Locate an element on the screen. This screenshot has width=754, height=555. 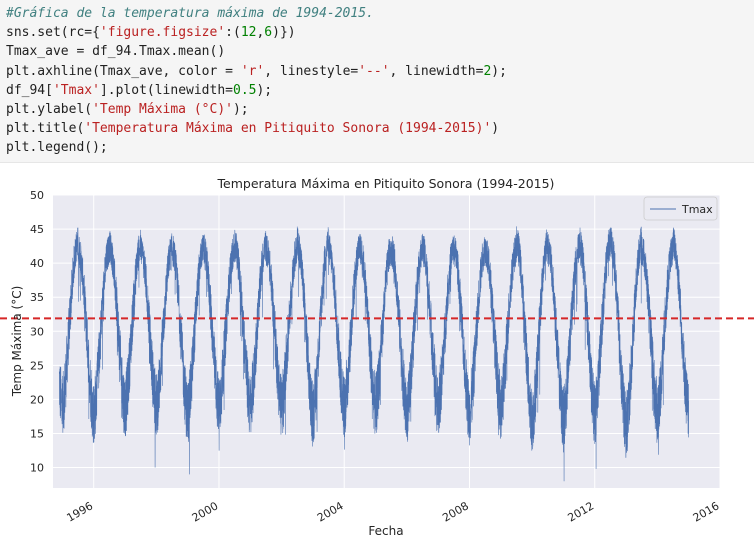
x-tick-label: 1996 is located at coordinates (79, 511).